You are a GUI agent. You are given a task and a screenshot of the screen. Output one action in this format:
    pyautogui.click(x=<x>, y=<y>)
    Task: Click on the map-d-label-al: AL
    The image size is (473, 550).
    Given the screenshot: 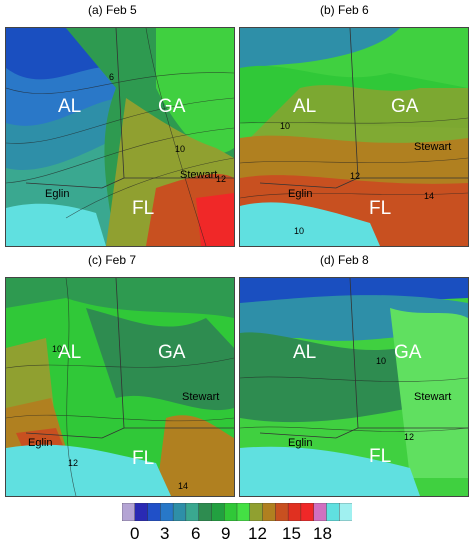 What is the action you would take?
    pyautogui.click(x=305, y=352)
    